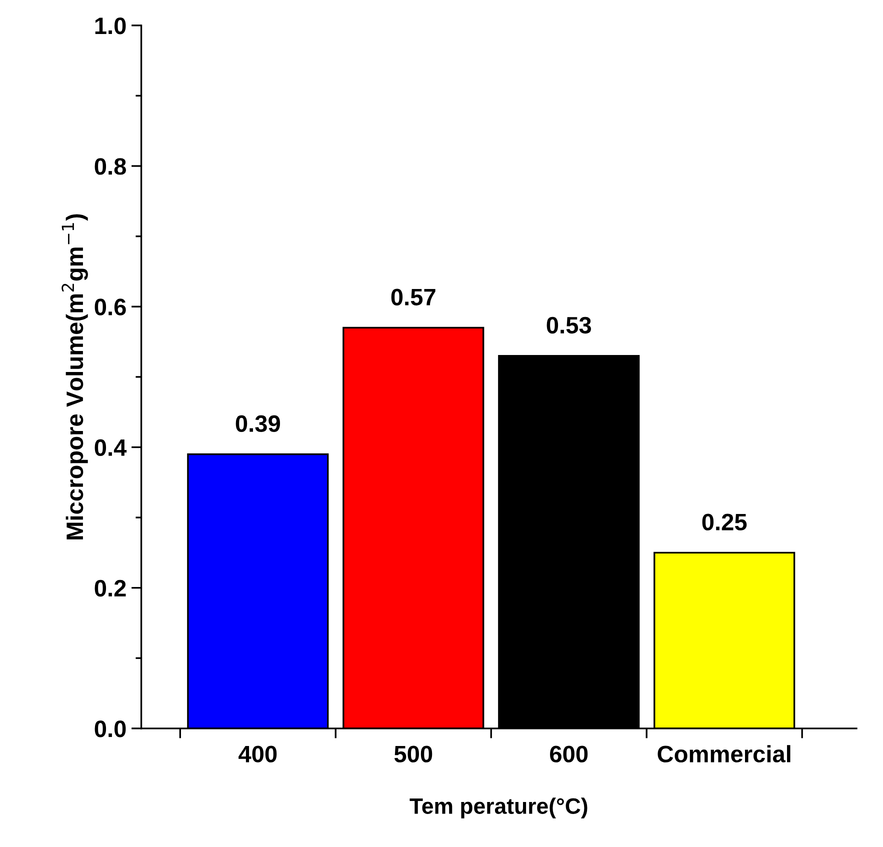  What do you see at coordinates (110, 307) in the screenshot?
I see `y-tick-label: 0.6` at bounding box center [110, 307].